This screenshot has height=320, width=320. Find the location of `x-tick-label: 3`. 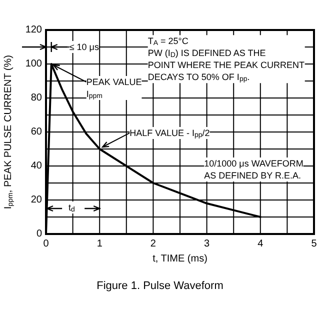

x-tick-label: 3 is located at coordinates (207, 244).